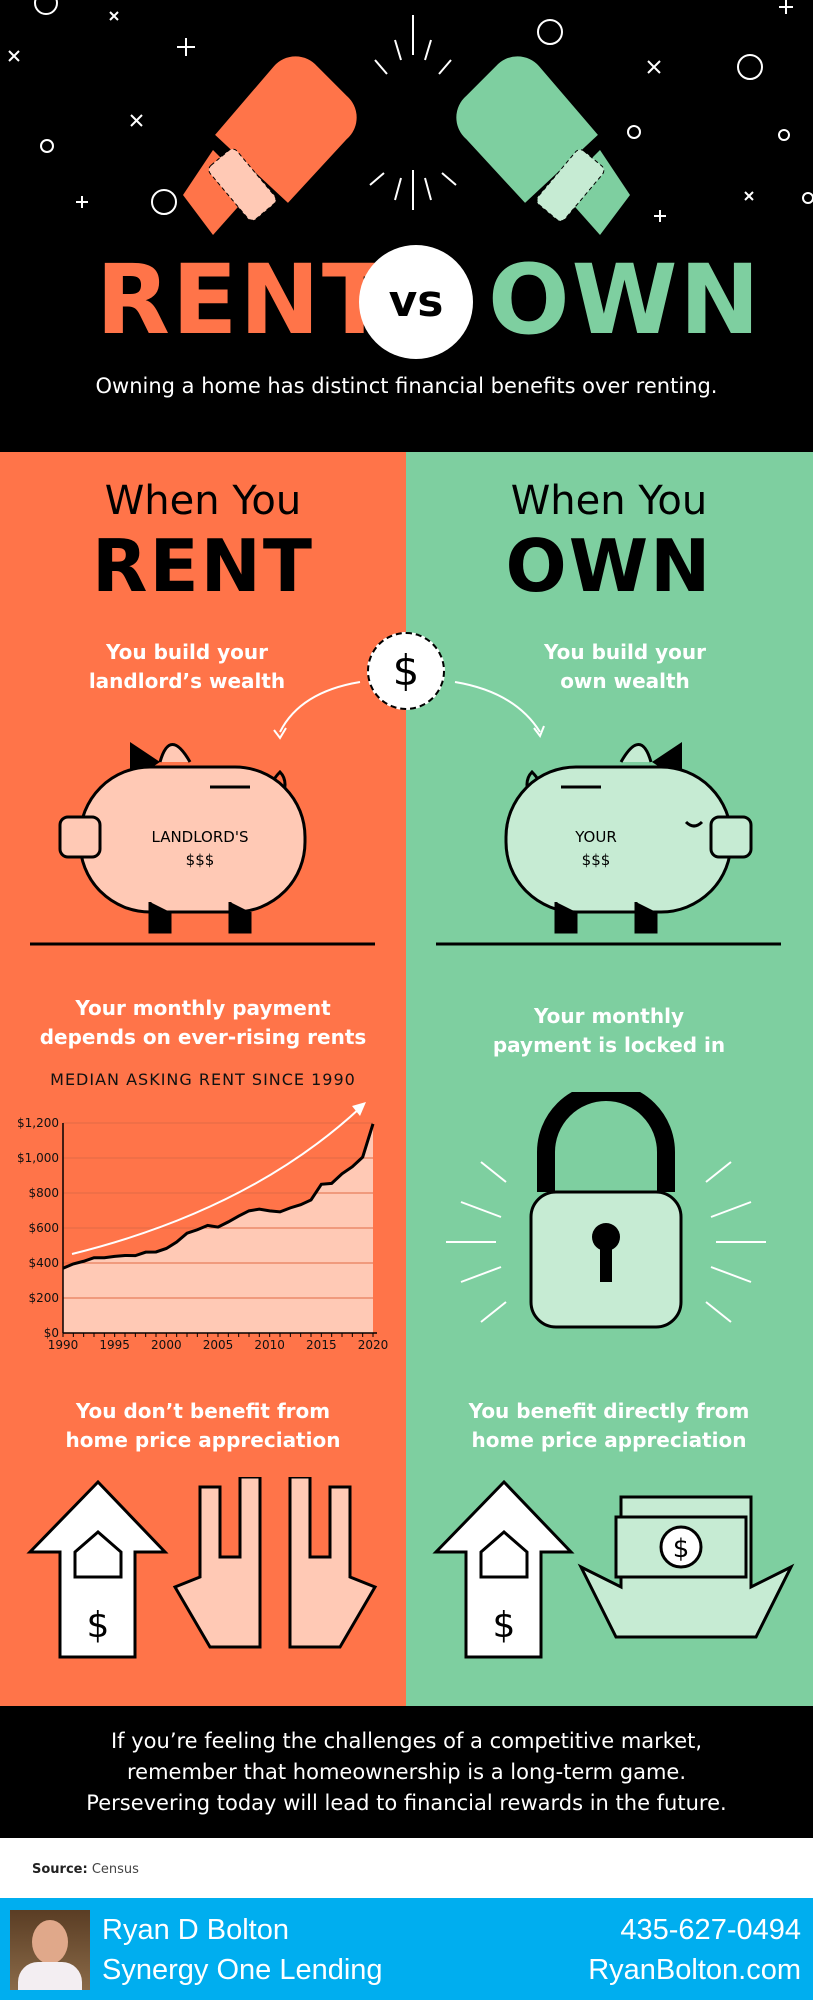 The width and height of the screenshot is (813, 2000). Describe the element at coordinates (406, 671) in the screenshot. I see `dollar-coin-icon: $` at that location.